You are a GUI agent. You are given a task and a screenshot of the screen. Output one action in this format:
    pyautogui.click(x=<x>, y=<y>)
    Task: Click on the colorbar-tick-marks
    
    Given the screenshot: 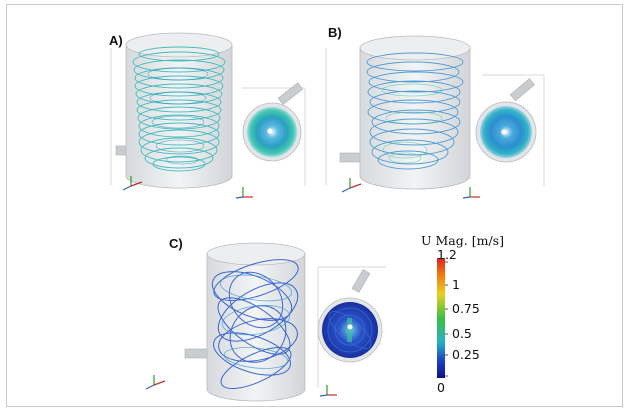 What is the action you would take?
    pyautogui.click(x=446, y=319)
    